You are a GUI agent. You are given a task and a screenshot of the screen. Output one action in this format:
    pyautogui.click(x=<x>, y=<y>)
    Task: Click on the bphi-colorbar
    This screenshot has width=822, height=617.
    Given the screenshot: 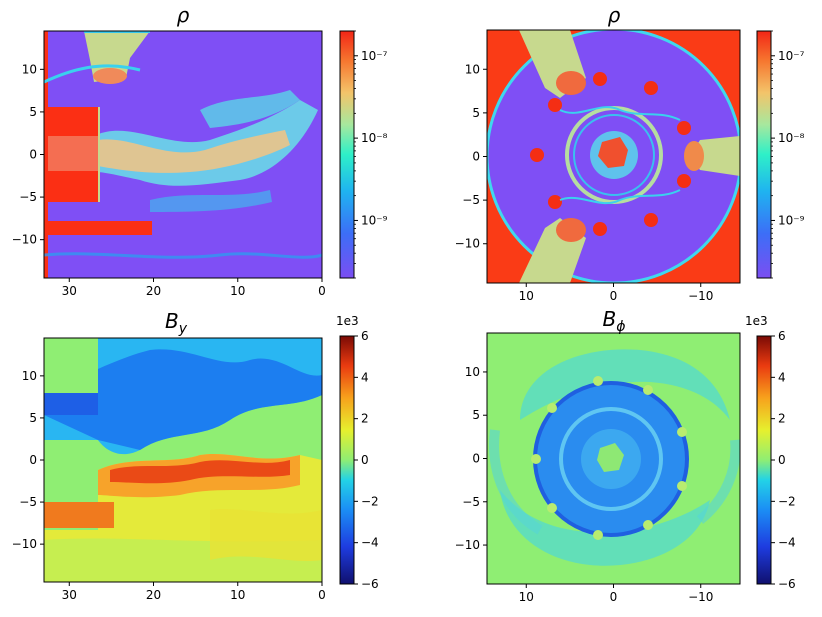 What is the action you would take?
    pyautogui.click(x=764, y=460)
    